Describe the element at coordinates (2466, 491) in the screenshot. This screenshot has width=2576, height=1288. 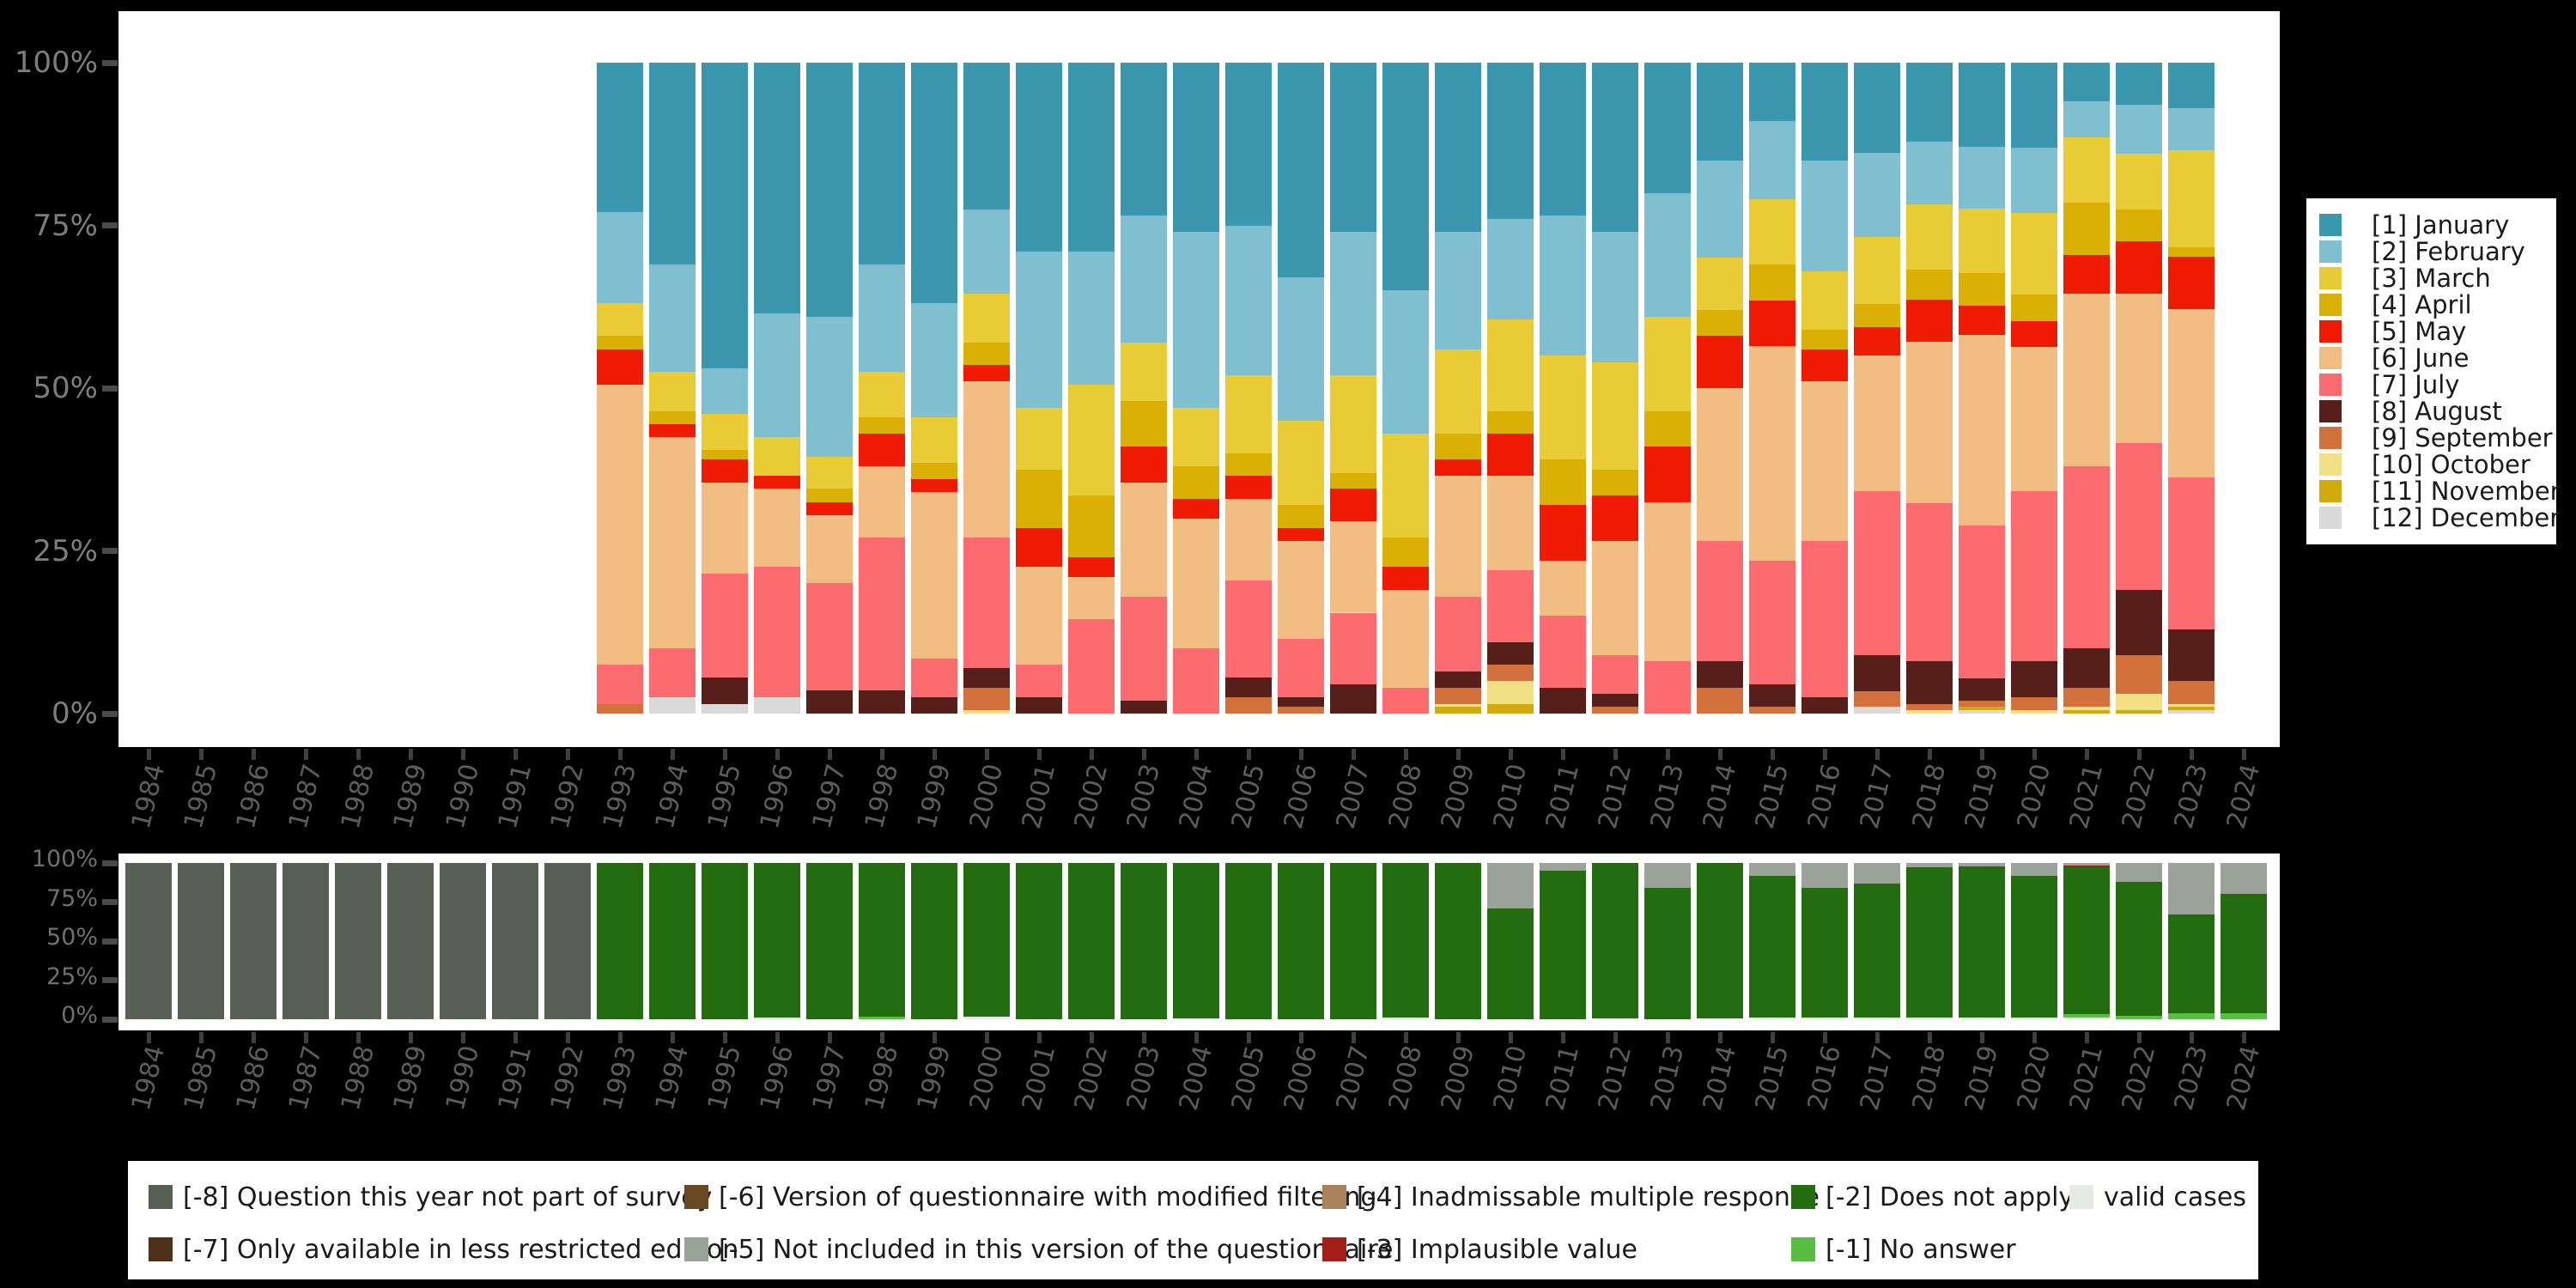
I see `legend-label: [11] November` at that location.